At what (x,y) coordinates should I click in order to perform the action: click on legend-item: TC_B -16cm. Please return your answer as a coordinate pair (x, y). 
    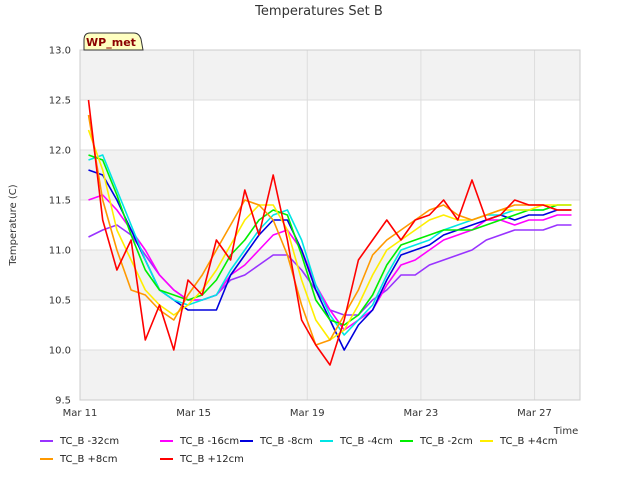
    Looking at the image, I should click on (199, 441).